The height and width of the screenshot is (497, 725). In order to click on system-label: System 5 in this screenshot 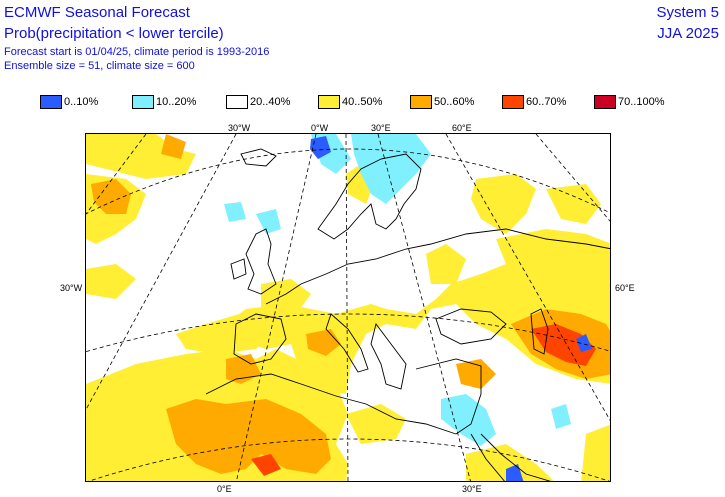, I will do `click(687, 12)`.